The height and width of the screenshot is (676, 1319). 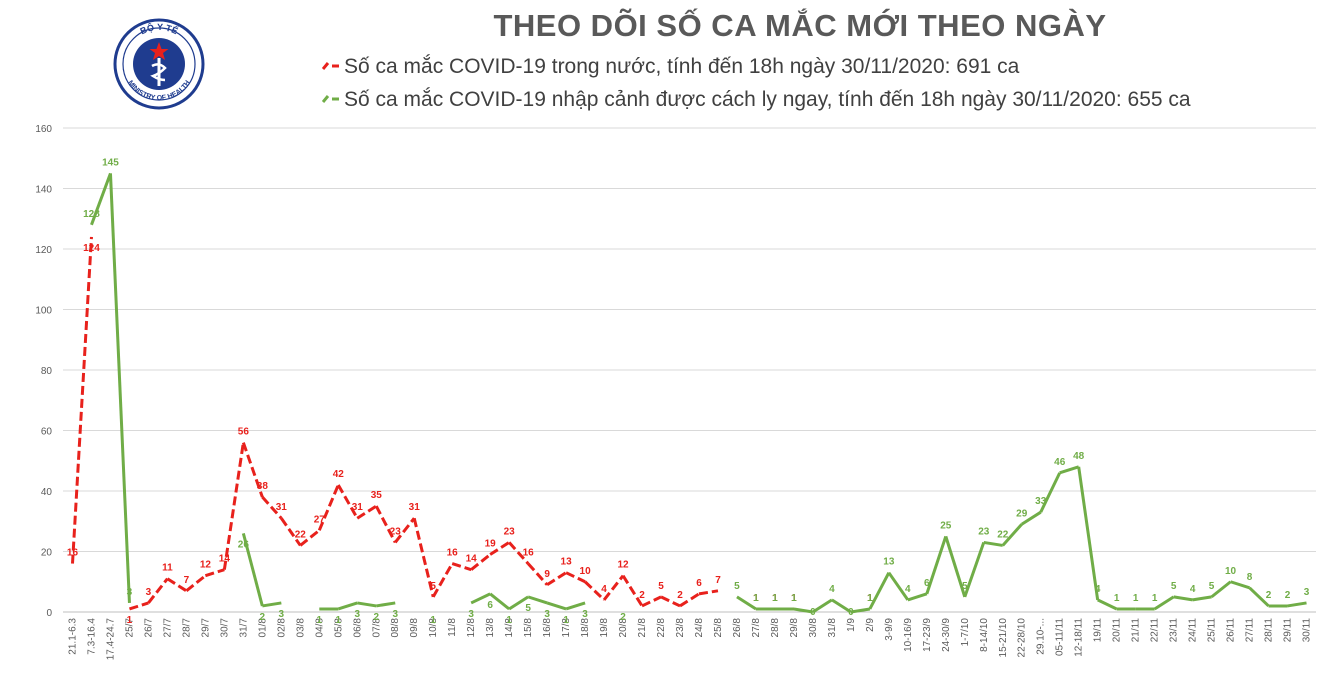 What do you see at coordinates (282, 507) in the screenshot?
I see `data-label: 31` at bounding box center [282, 507].